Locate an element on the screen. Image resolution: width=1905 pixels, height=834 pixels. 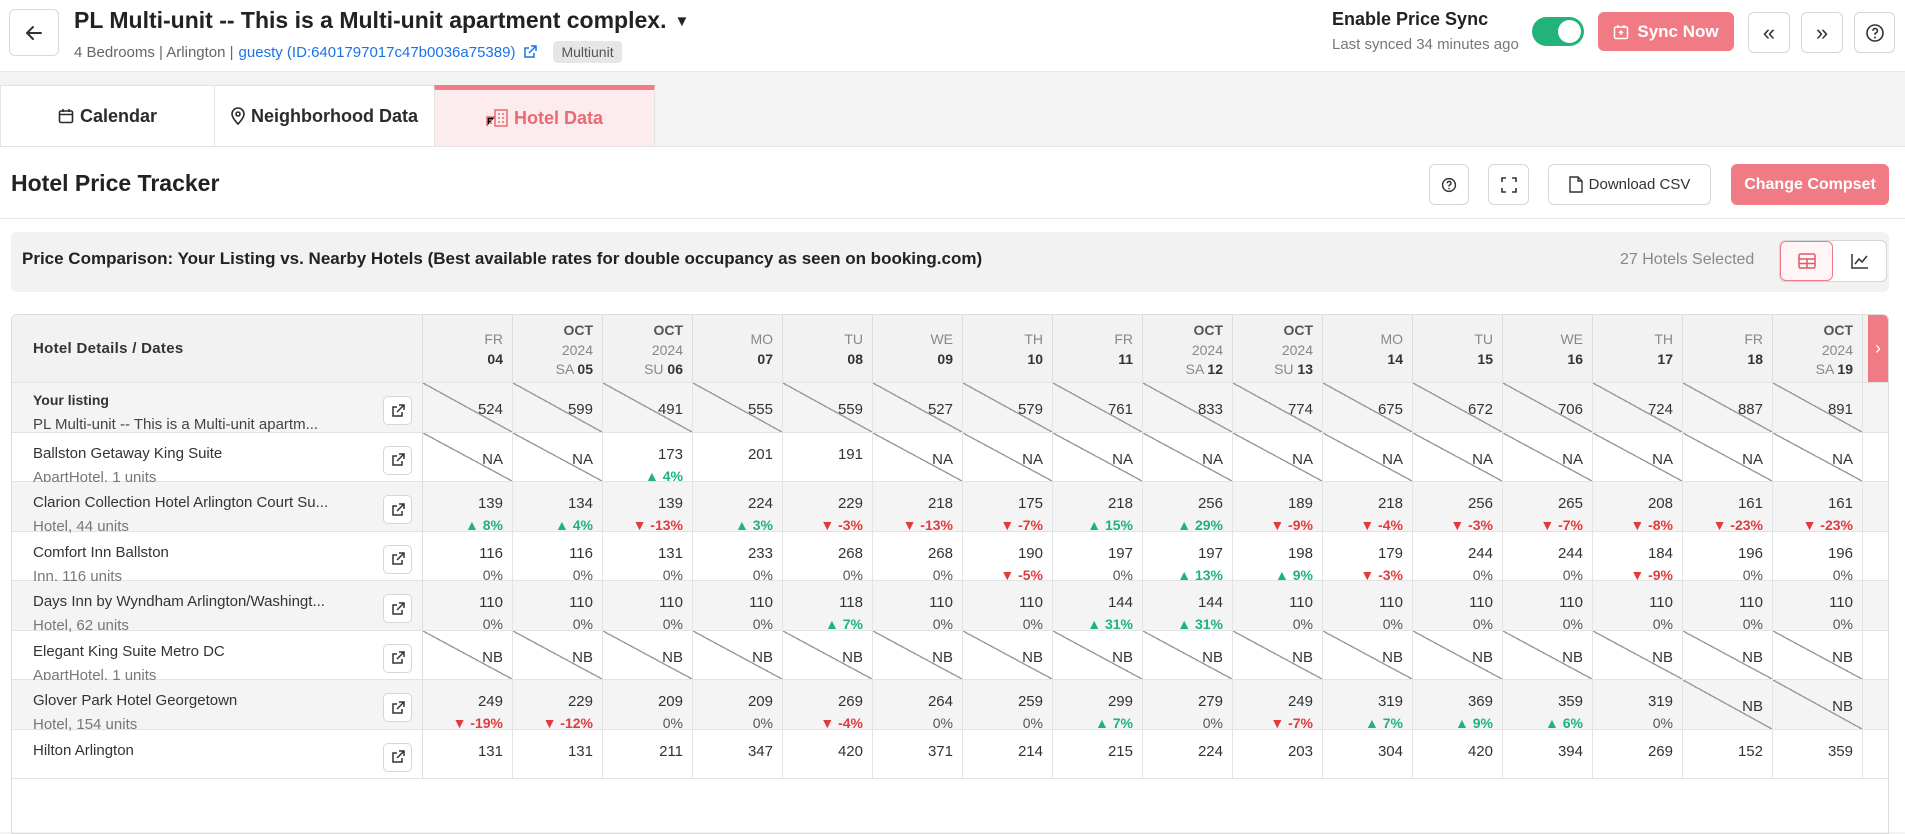
tab-hotel-data: Hotel Data is located at coordinates (544, 116).